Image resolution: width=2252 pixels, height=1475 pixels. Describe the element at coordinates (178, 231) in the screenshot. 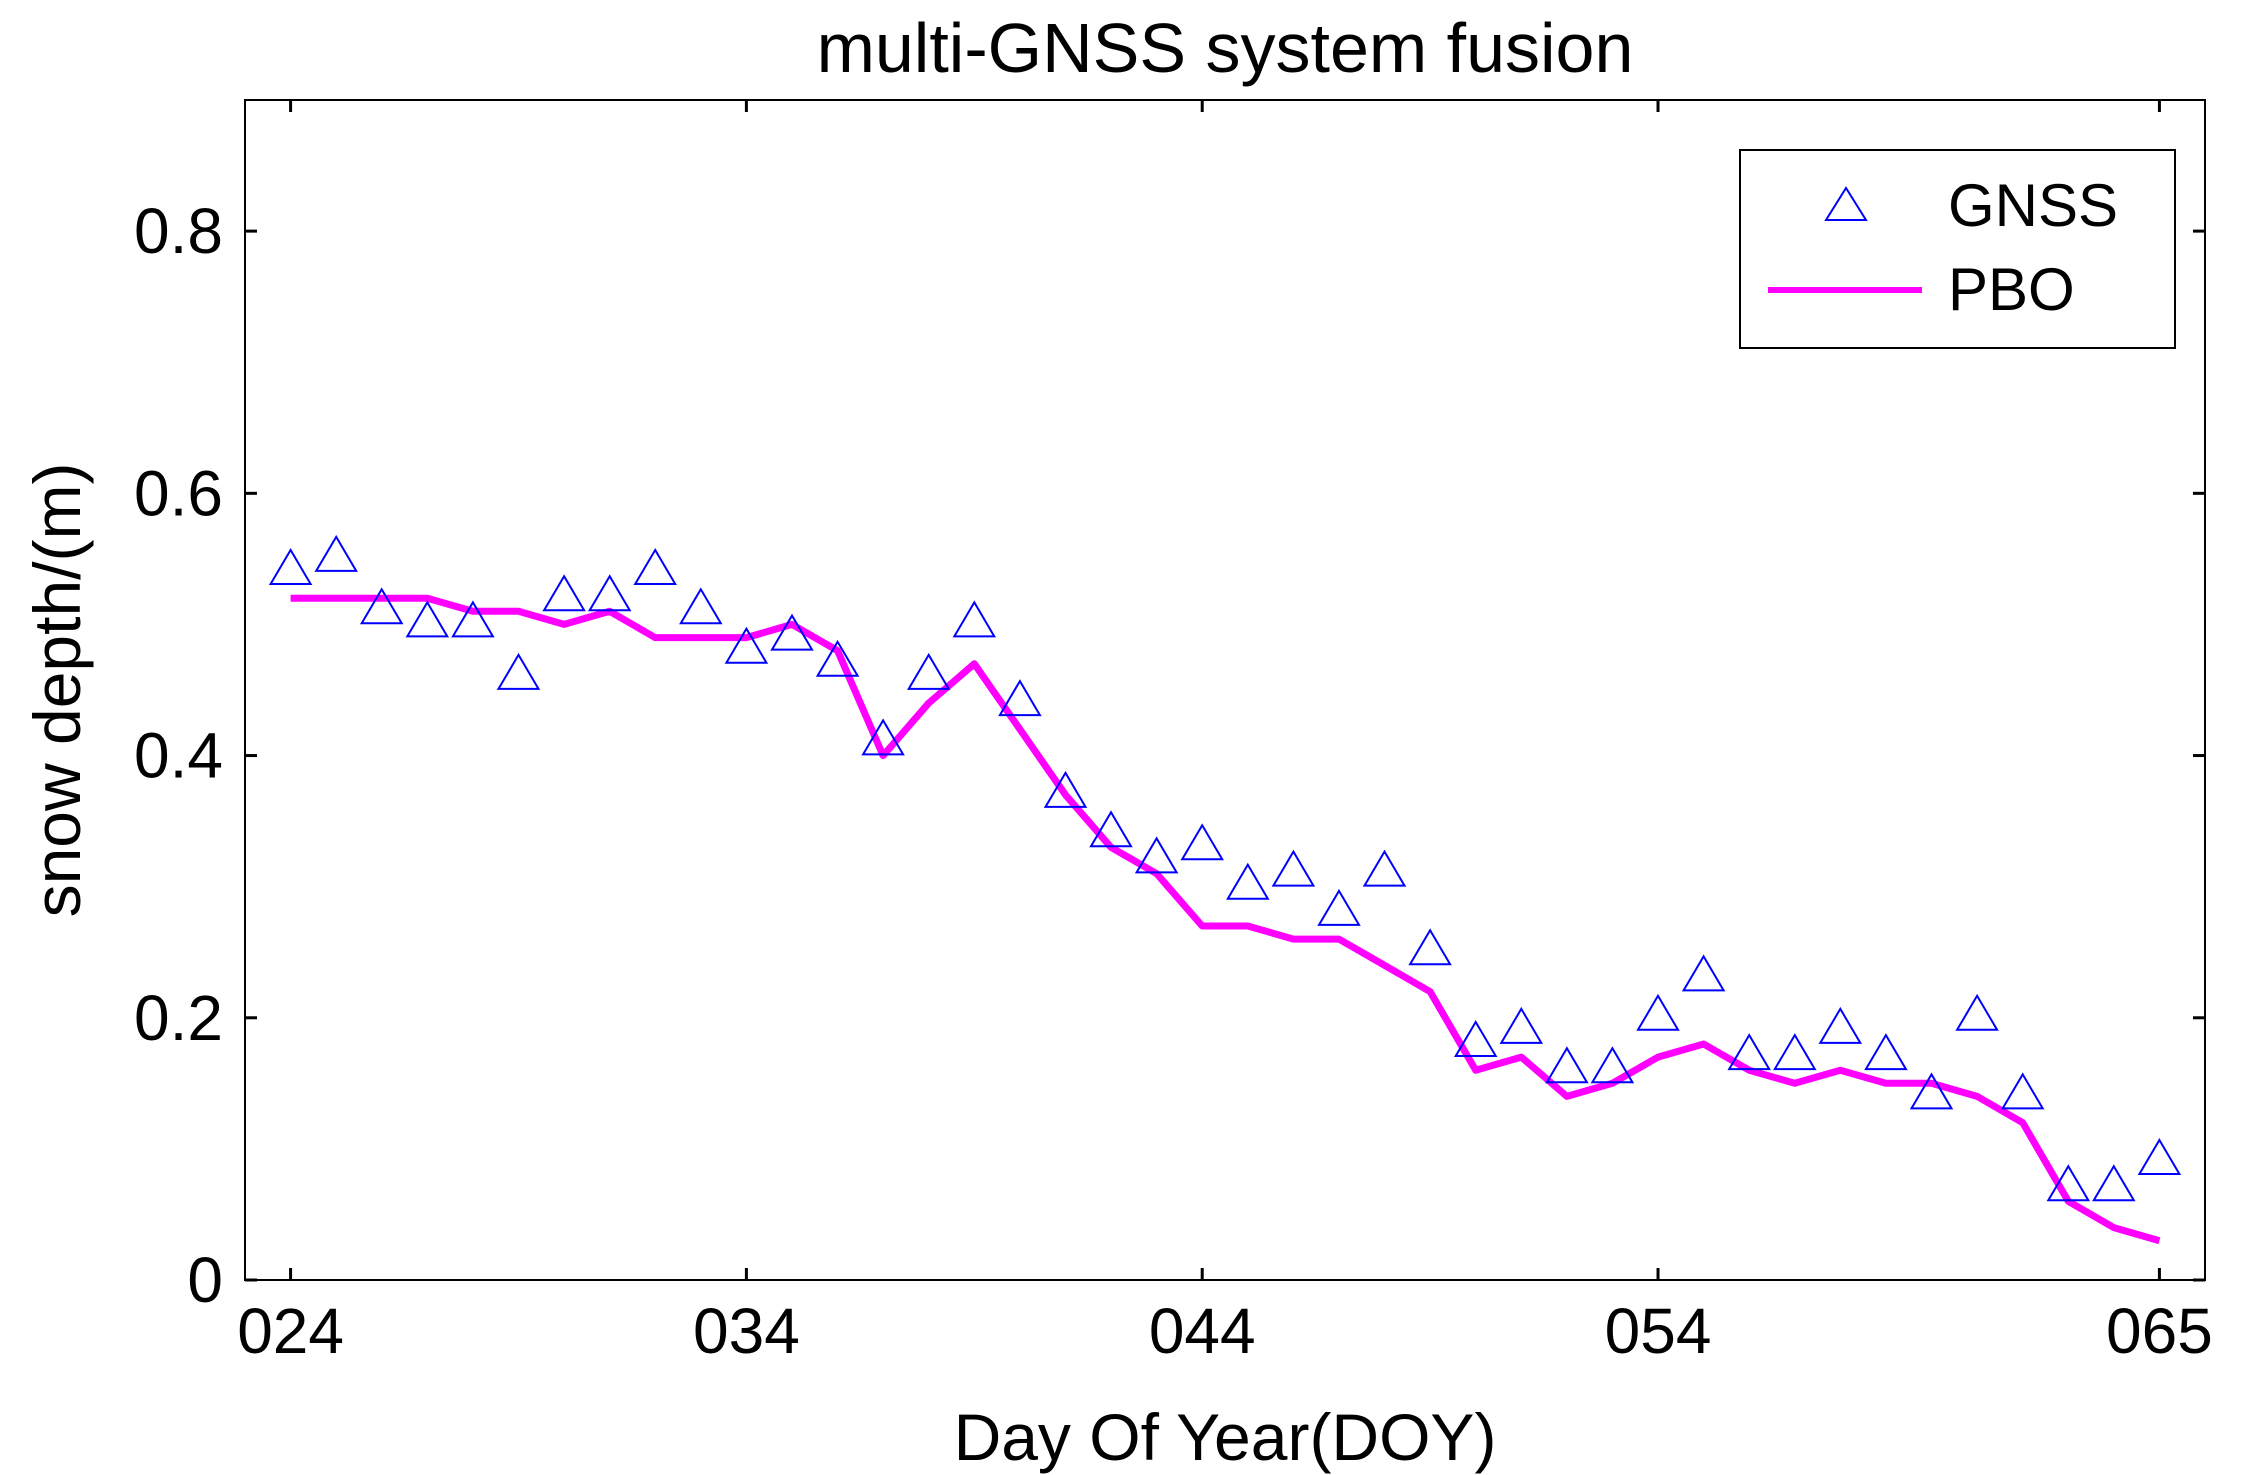

I see `y-tick-label: 0.8` at that location.